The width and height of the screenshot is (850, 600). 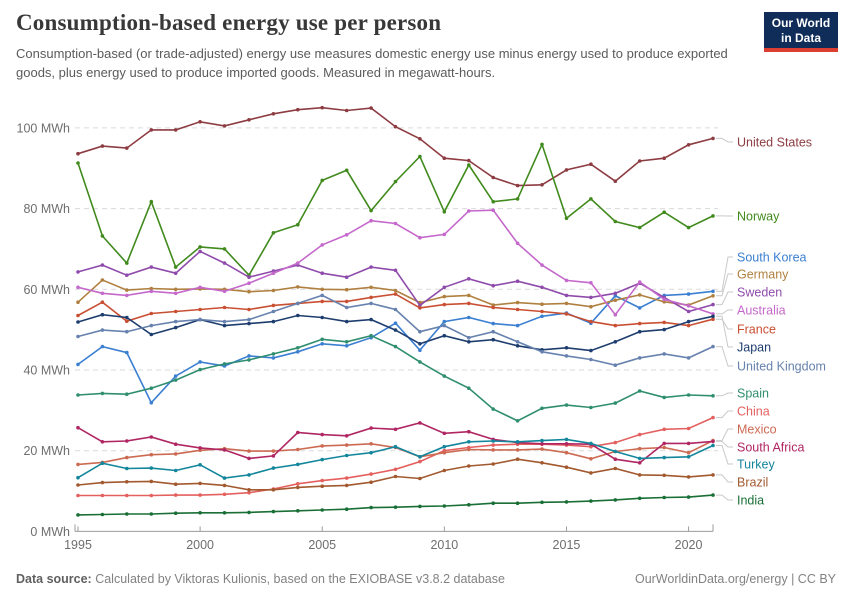 What do you see at coordinates (758, 217) in the screenshot?
I see `series-label-norway: Norway` at bounding box center [758, 217].